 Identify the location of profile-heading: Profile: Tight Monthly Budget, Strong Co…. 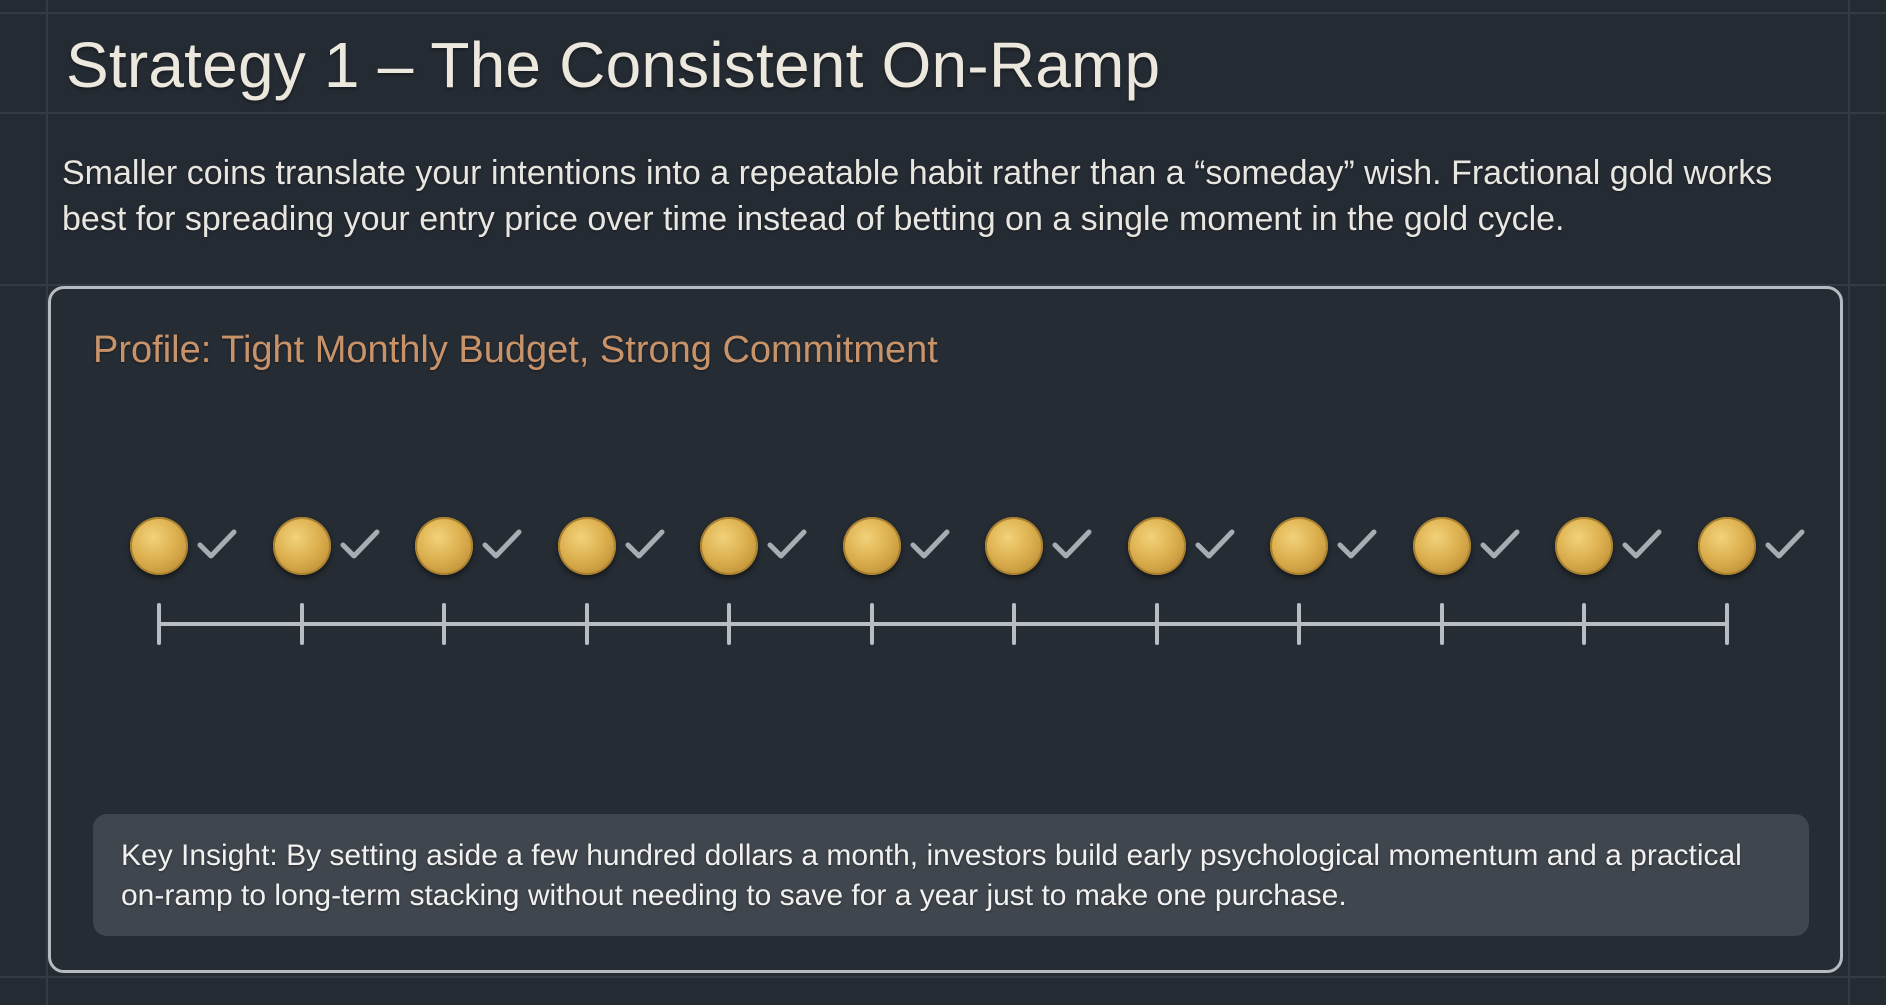
(515, 350).